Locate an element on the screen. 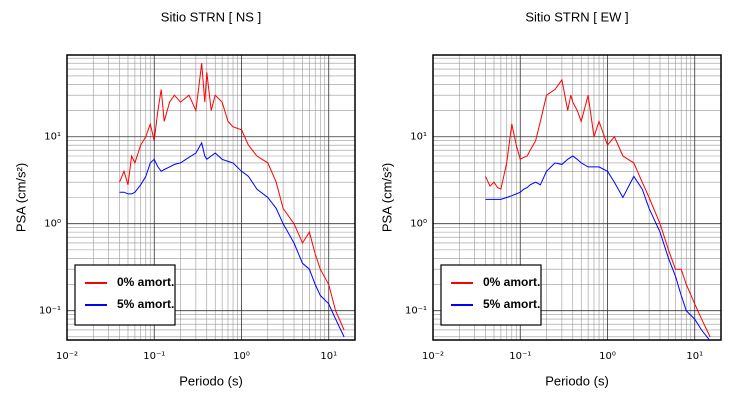 This screenshot has width=730, height=400. series-line is located at coordinates (598, 248).